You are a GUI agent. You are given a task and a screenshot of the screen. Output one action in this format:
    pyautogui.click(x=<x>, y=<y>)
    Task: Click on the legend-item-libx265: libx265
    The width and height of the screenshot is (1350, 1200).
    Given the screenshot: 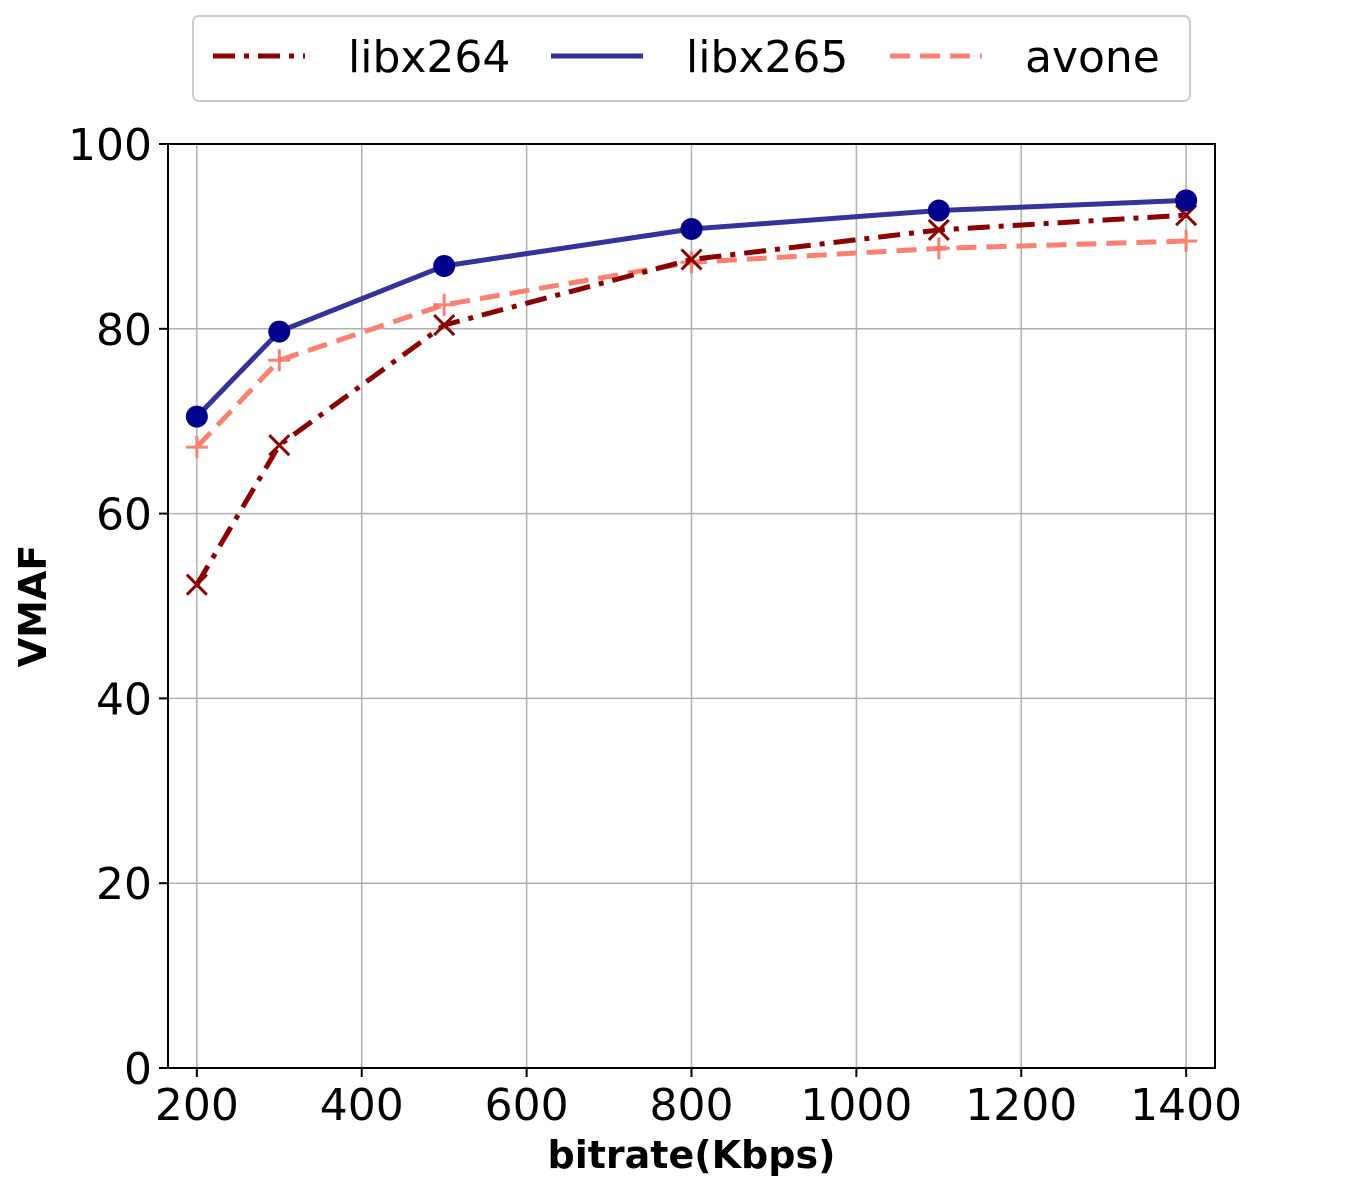 What is the action you would take?
    pyautogui.click(x=699, y=57)
    